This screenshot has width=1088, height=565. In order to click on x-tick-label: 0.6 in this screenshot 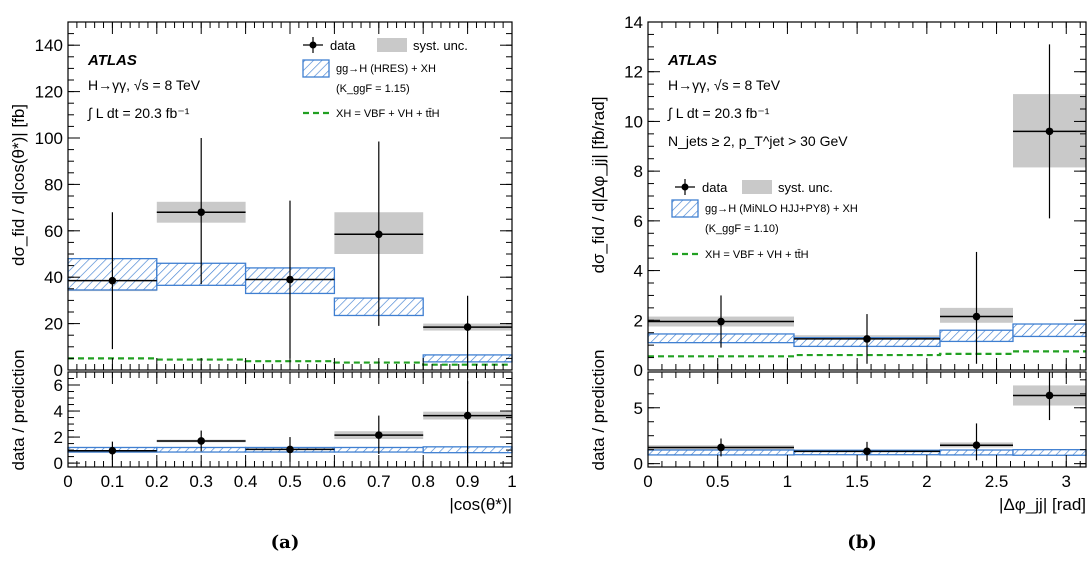, I will do `click(335, 481)`.